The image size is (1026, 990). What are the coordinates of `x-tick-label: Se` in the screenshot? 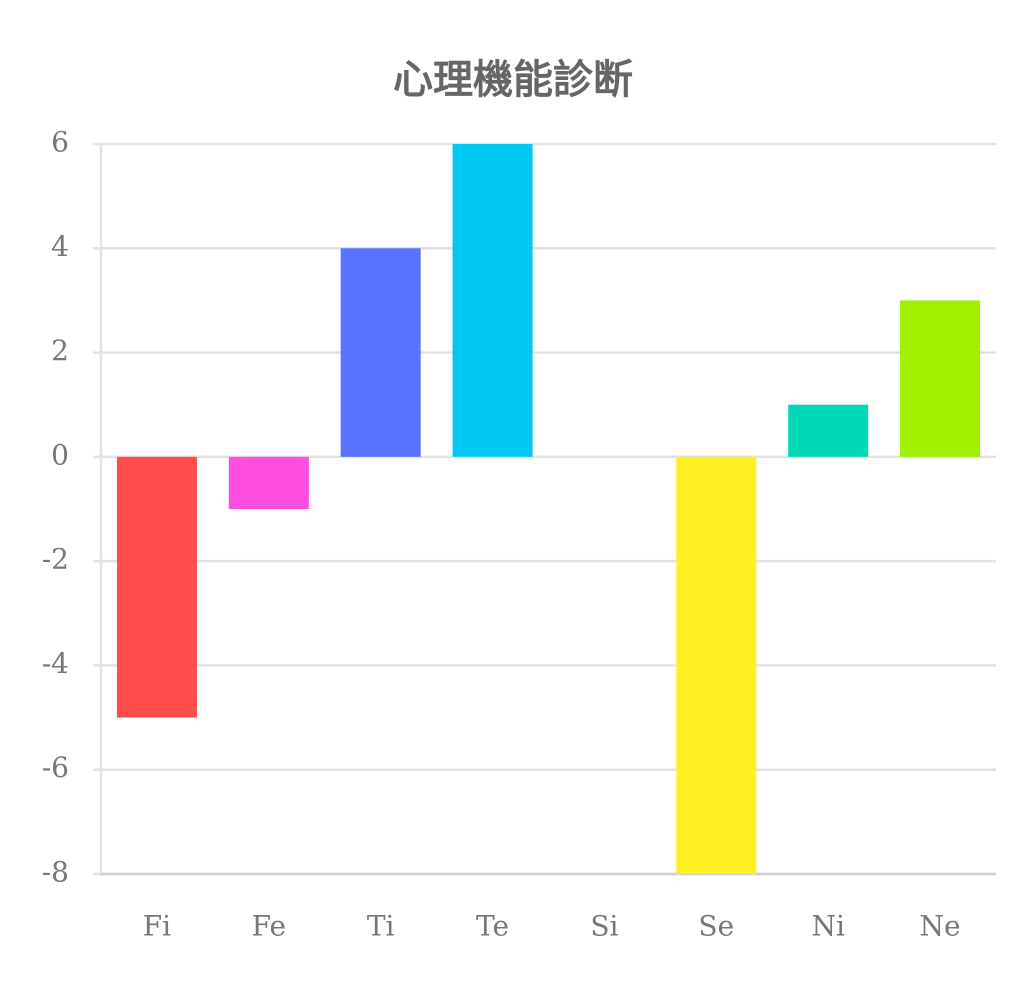 It's located at (716, 926).